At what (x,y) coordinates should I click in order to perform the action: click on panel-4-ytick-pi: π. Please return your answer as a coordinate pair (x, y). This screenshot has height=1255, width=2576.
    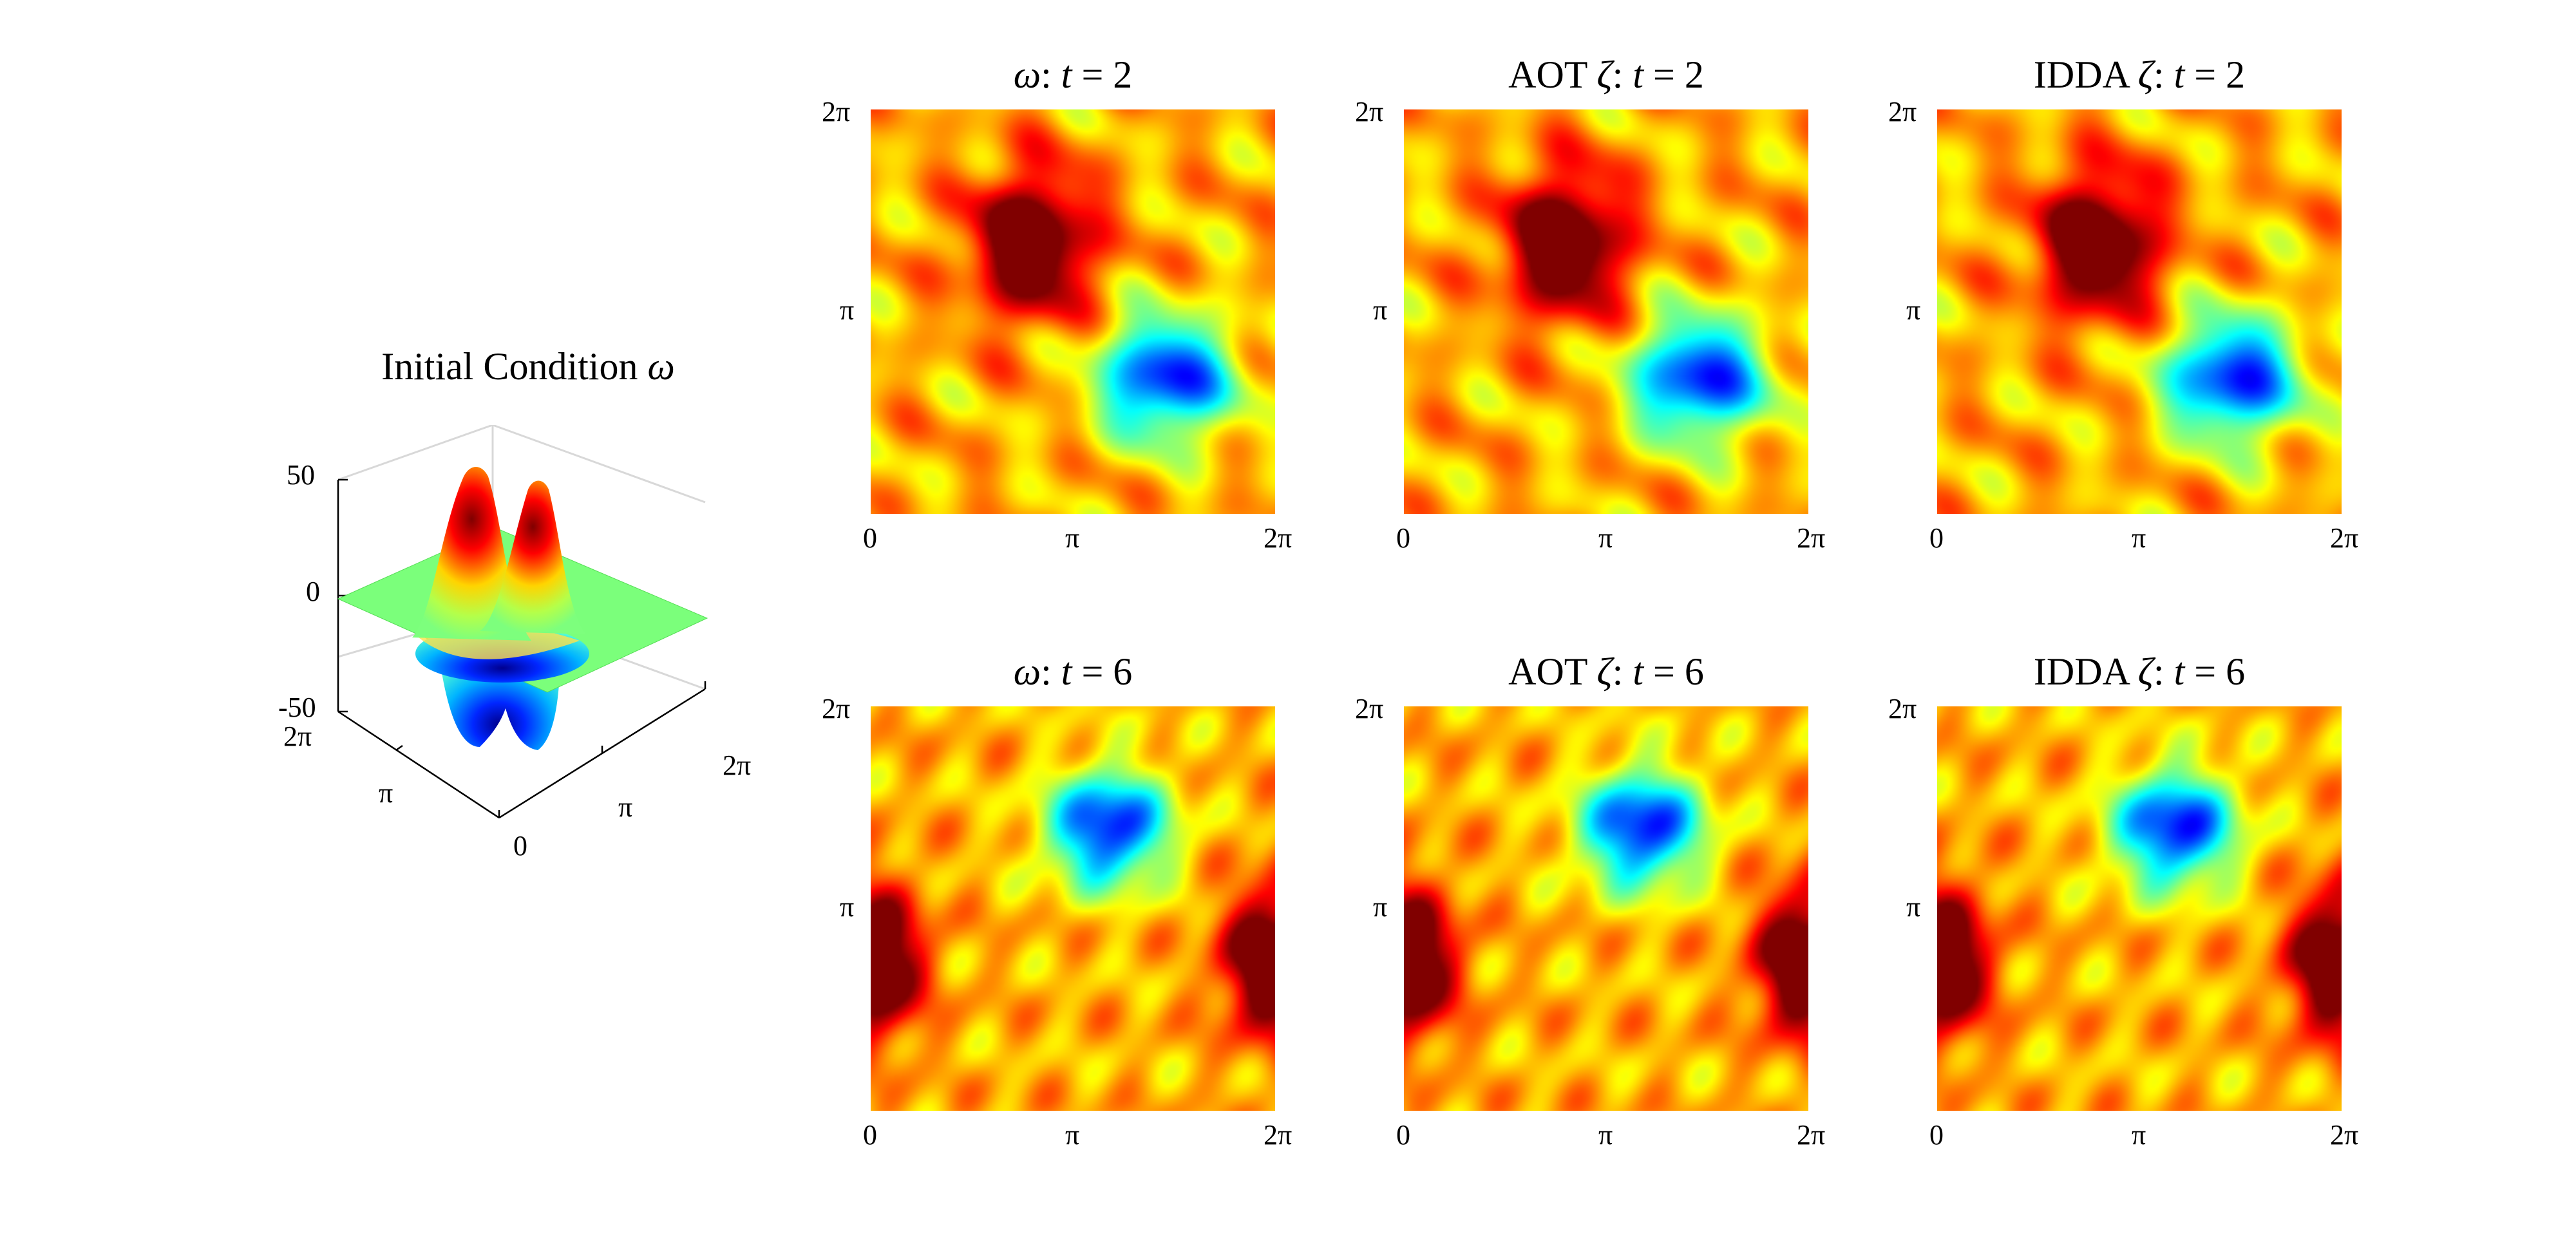
    Looking at the image, I should click on (1380, 907).